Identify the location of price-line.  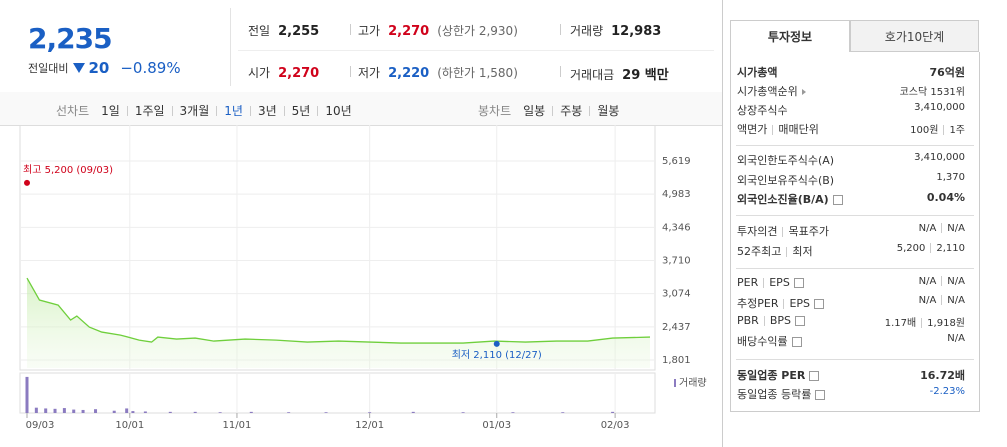
(338, 310).